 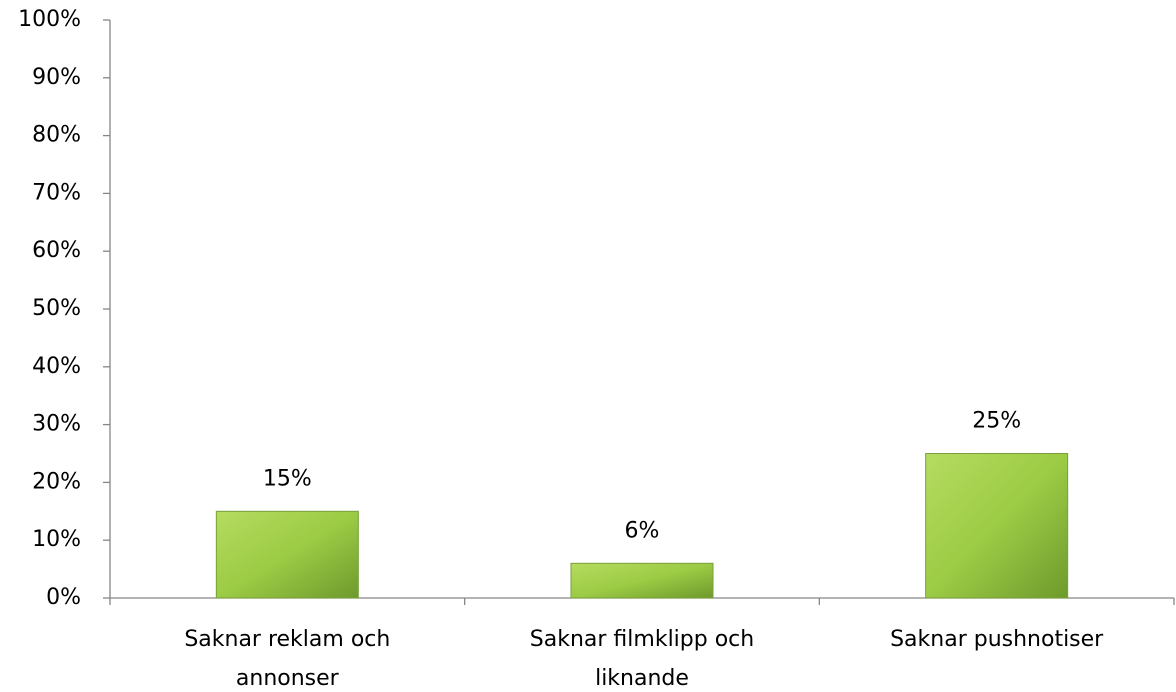 I want to click on y-tick-label: 30%, so click(x=56, y=424).